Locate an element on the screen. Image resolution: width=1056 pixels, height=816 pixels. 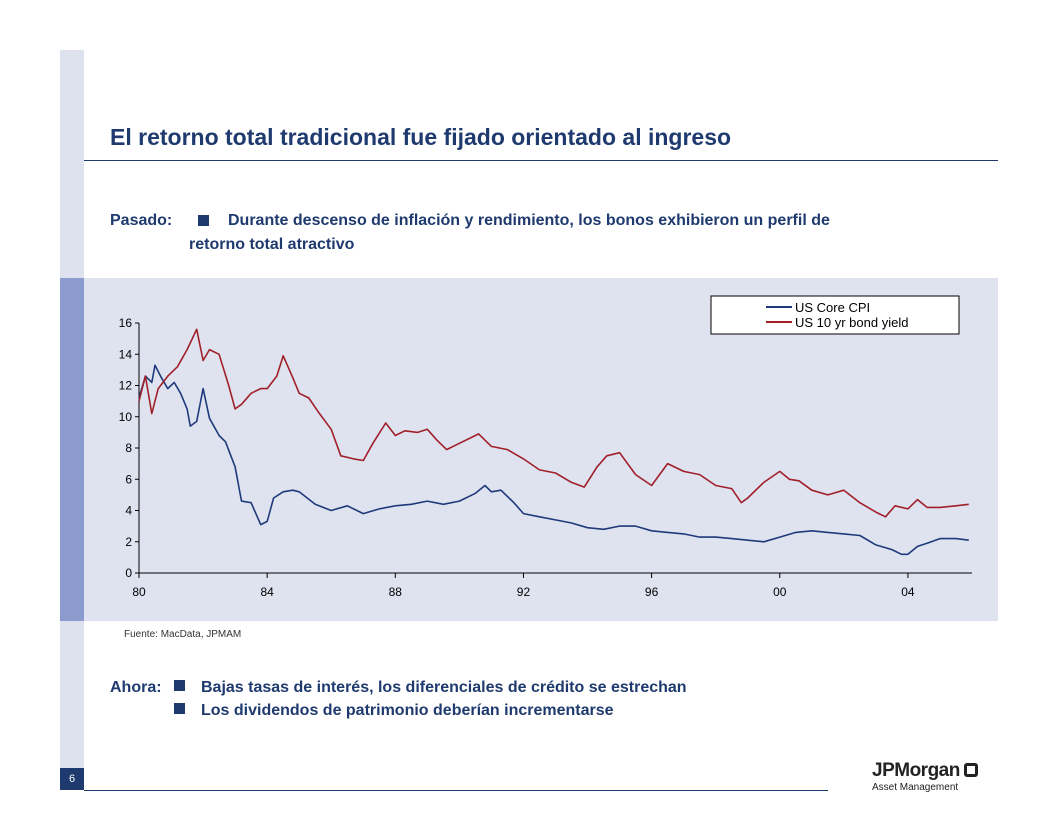
chart-legend: US Core CPI US 10 yr bond yield is located at coordinates (835, 315).